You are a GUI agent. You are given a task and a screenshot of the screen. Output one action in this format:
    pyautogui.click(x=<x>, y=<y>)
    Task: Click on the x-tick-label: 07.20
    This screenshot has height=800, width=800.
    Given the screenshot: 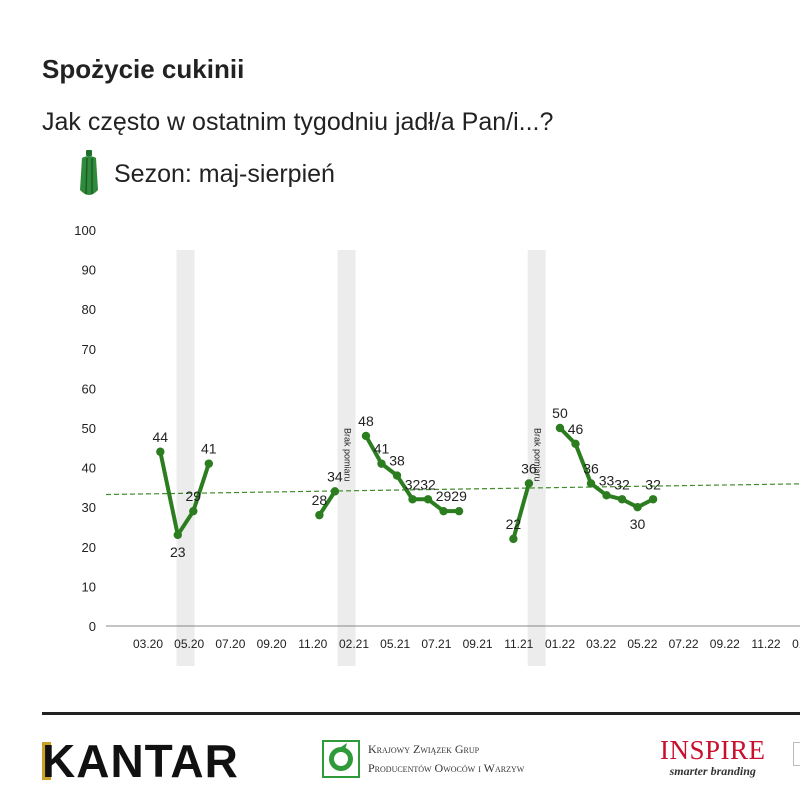 What is the action you would take?
    pyautogui.click(x=230, y=644)
    